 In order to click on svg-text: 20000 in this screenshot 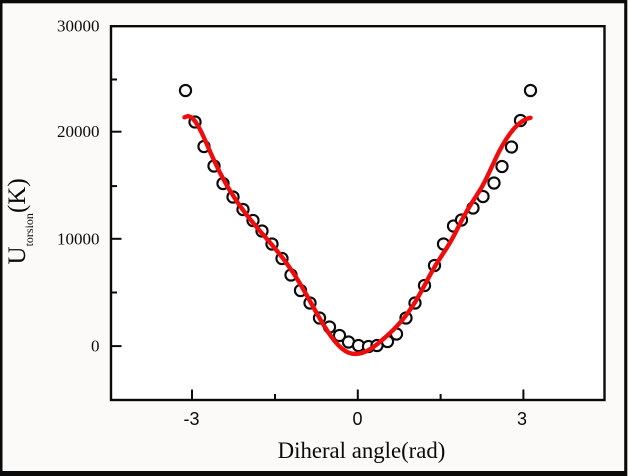, I will do `click(78, 131)`.